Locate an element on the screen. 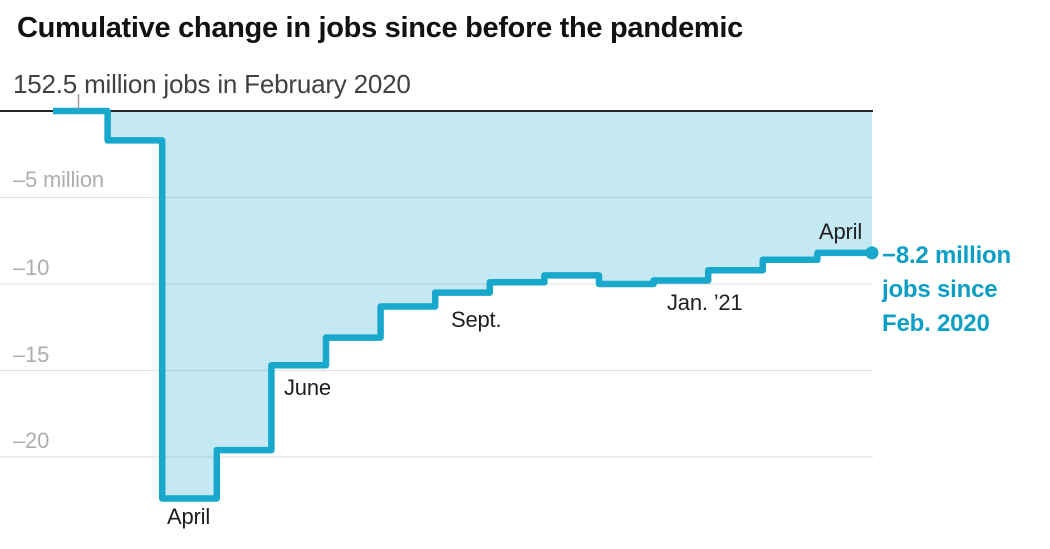  y-axis-label-20: –20 is located at coordinates (31, 440).